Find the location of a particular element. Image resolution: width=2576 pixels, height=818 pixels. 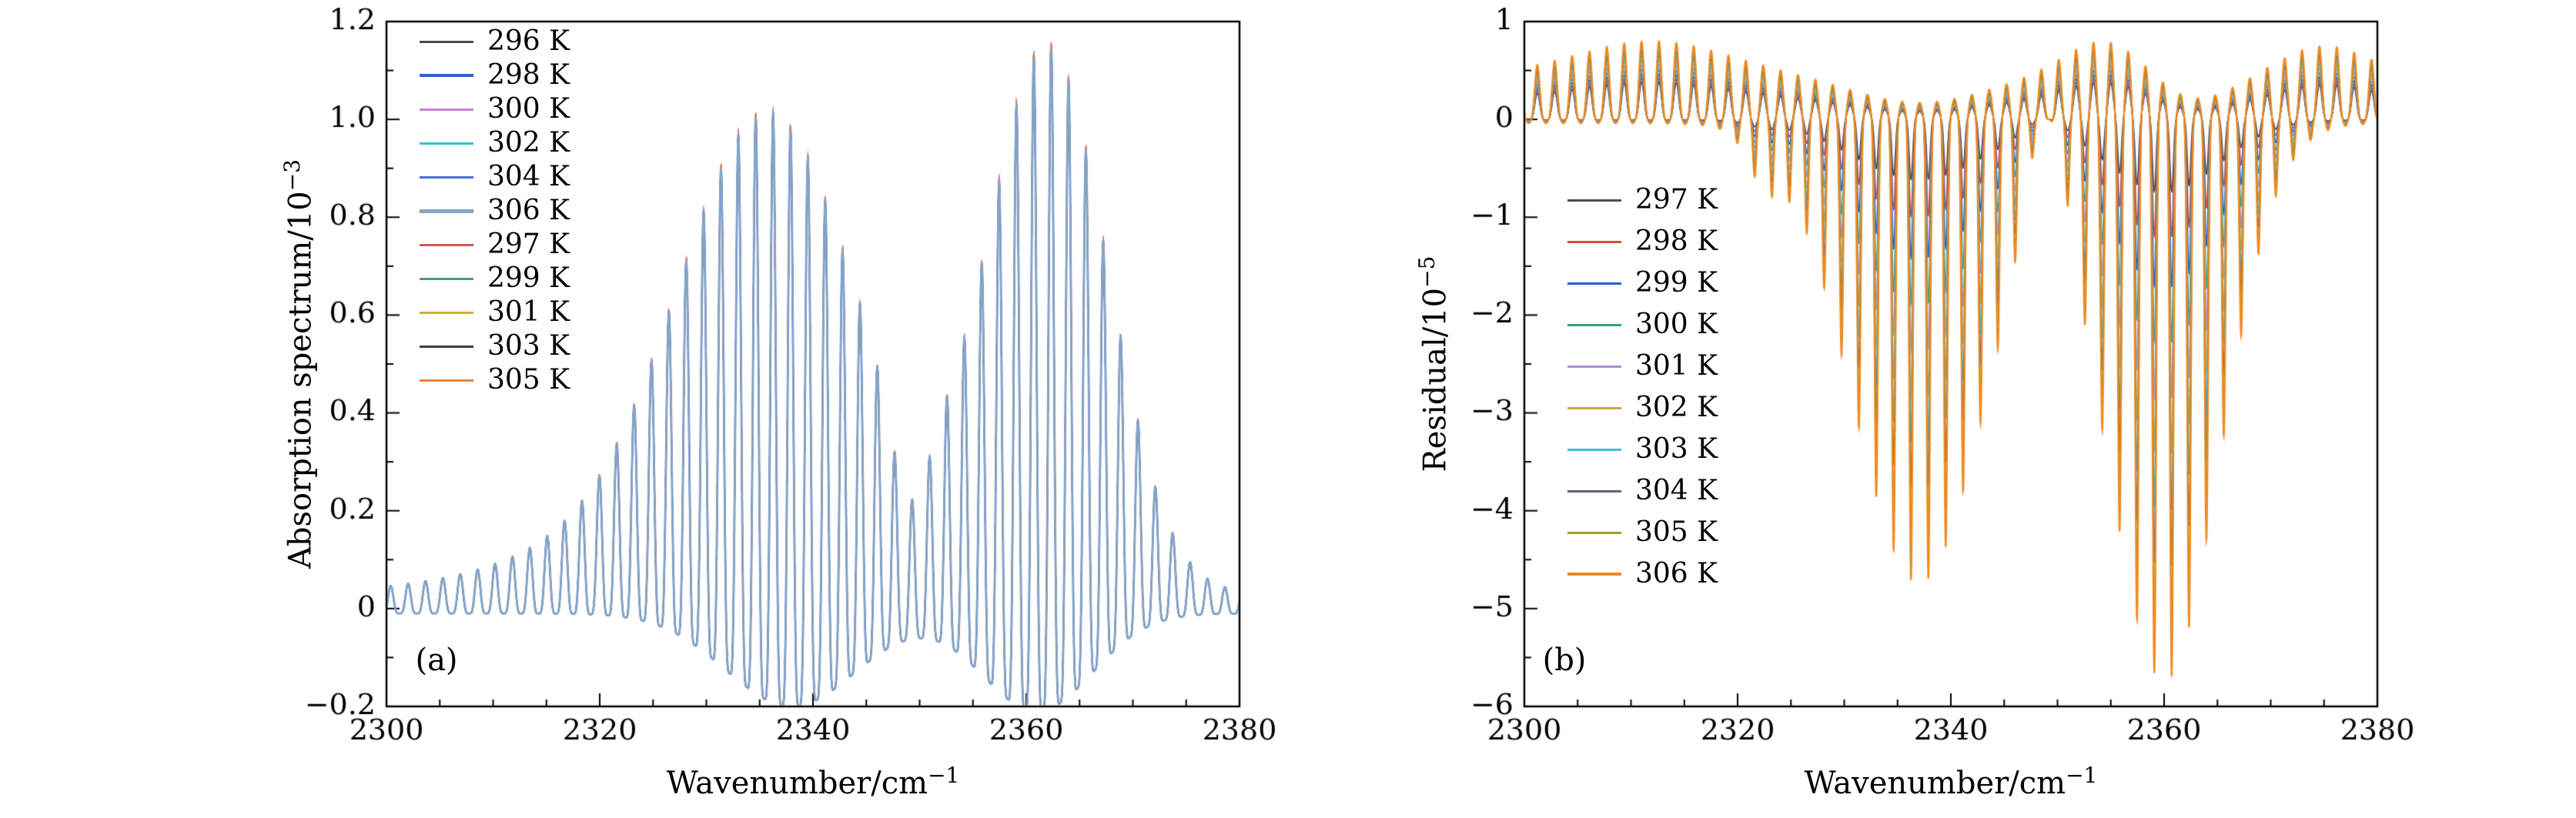

panel-b-ylabel: Residual/10−5 is located at coordinates (1433, 364).